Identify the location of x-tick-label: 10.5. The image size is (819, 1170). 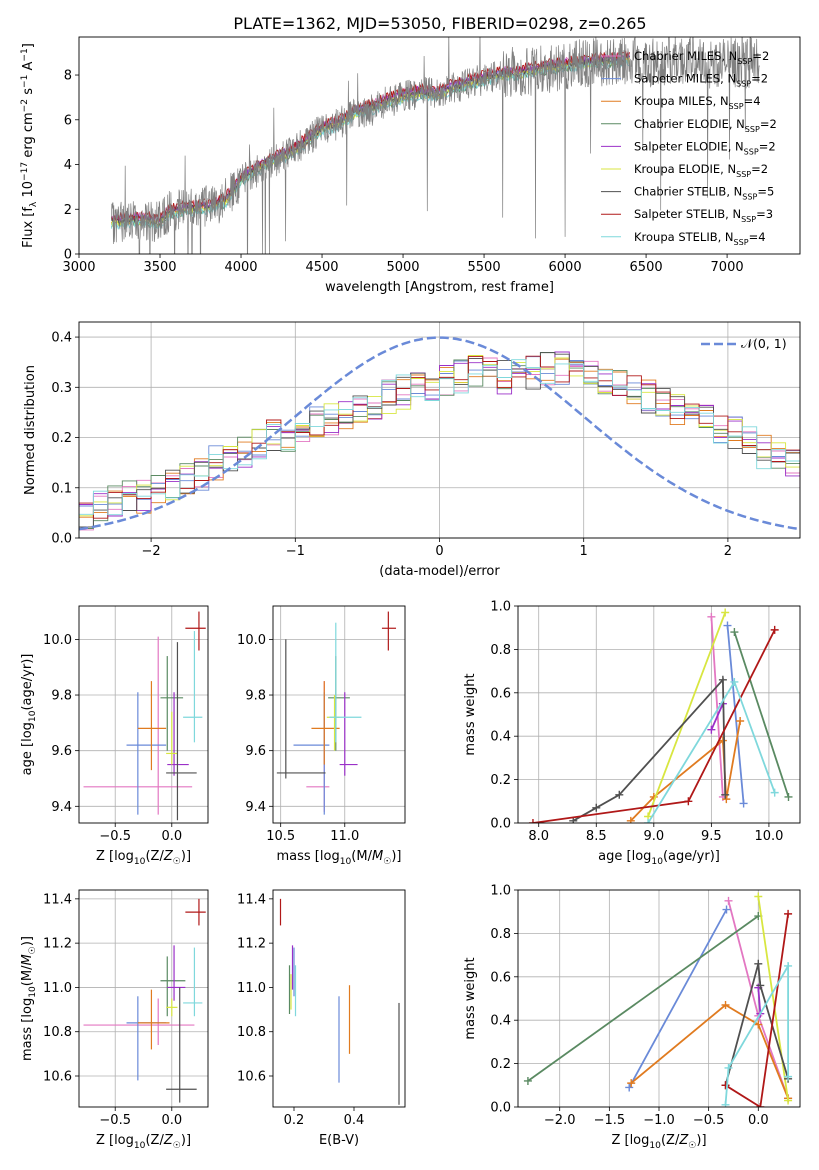
(280, 836).